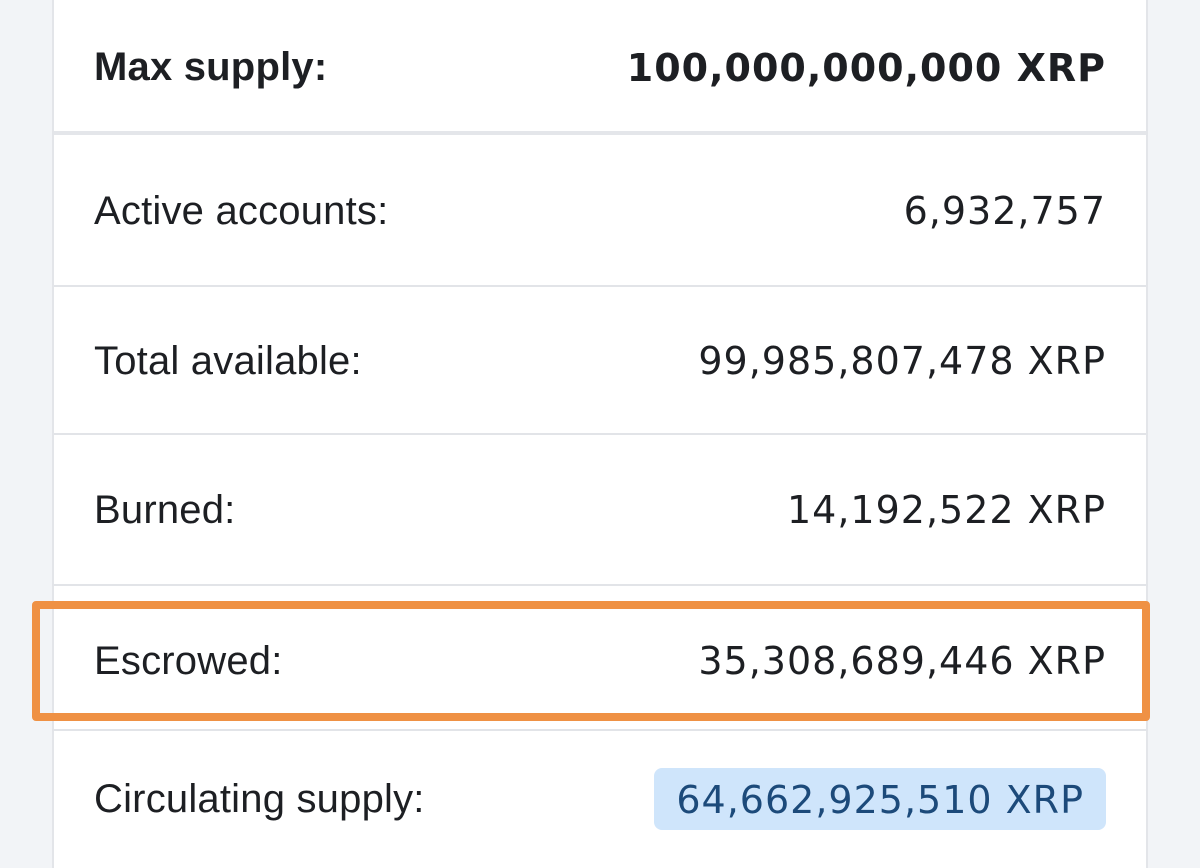 This screenshot has height=868, width=1200. What do you see at coordinates (259, 798) in the screenshot?
I see `circulating-supply-label: Circulating supply:` at bounding box center [259, 798].